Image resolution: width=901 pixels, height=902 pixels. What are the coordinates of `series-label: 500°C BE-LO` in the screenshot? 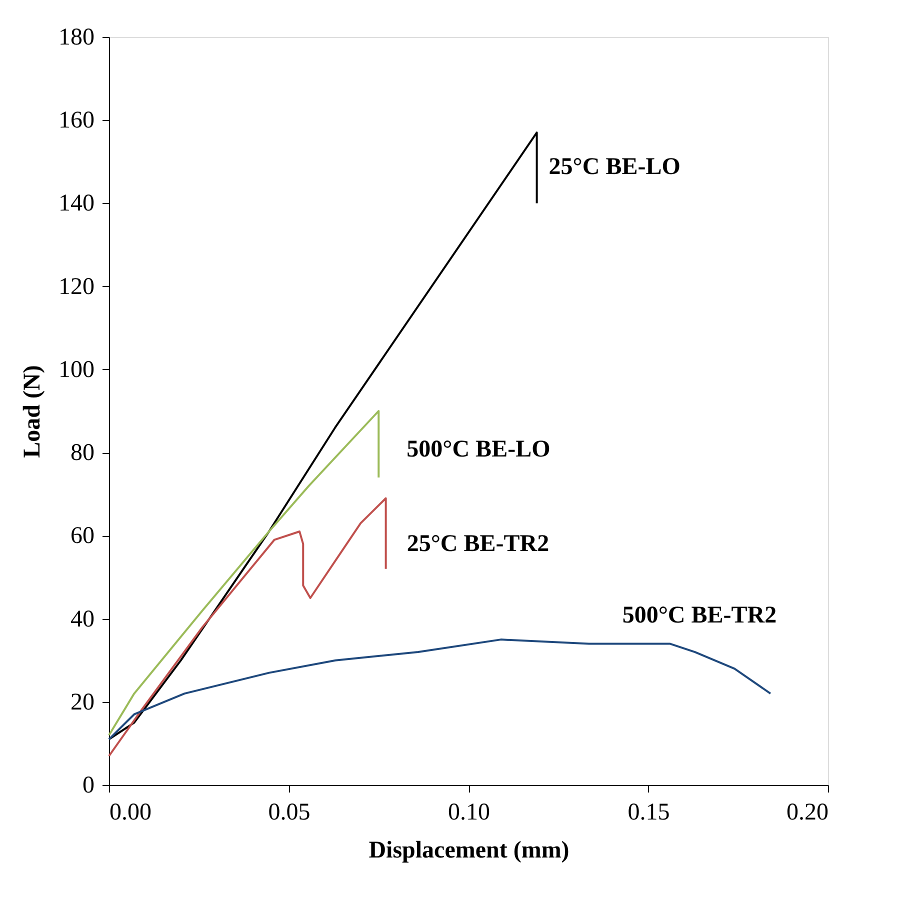 It's located at (478, 449).